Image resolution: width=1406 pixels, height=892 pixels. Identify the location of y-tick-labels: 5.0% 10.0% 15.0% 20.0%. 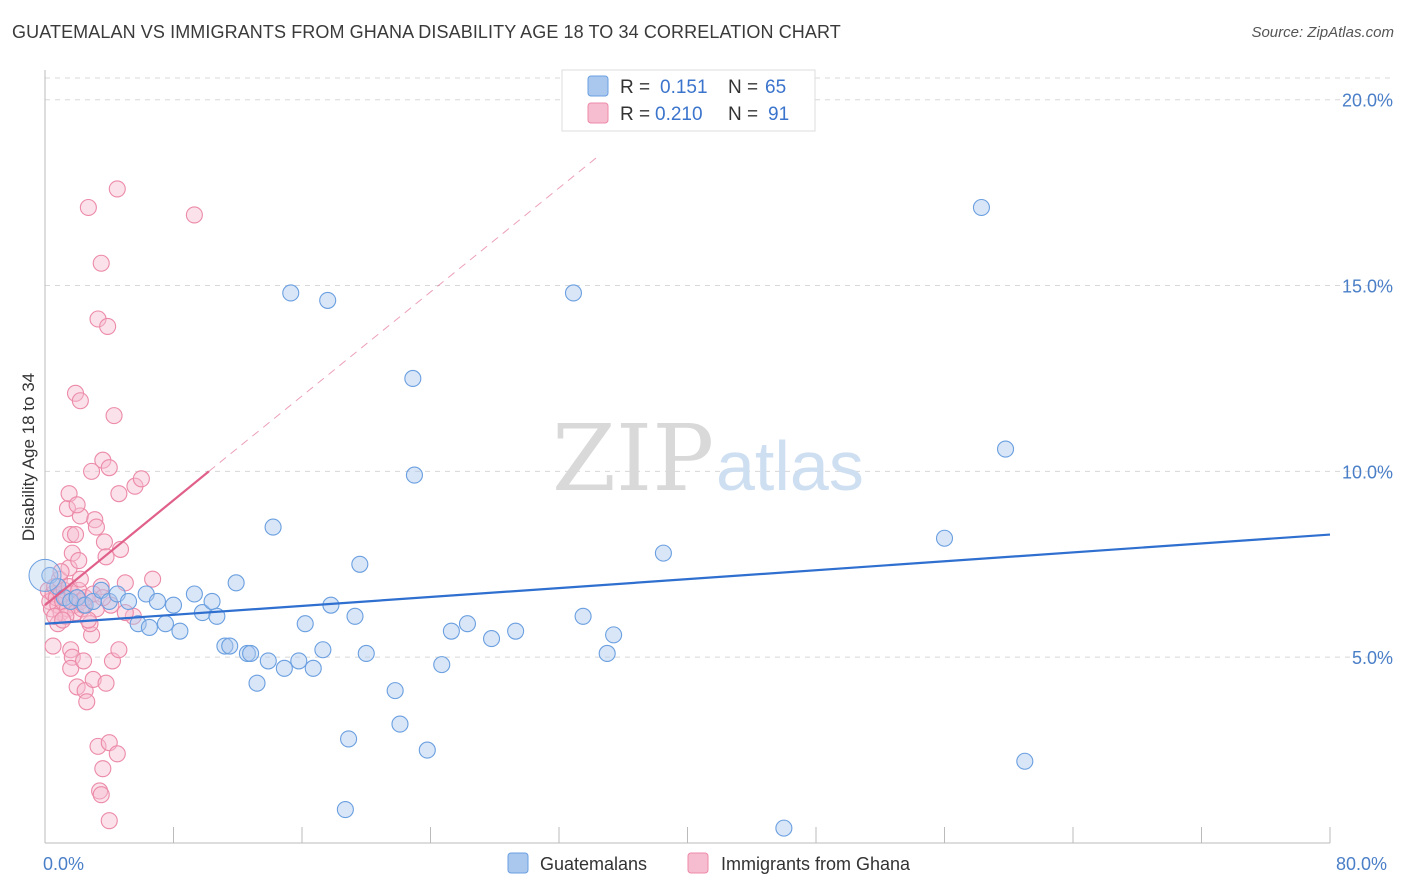
(1367, 379).